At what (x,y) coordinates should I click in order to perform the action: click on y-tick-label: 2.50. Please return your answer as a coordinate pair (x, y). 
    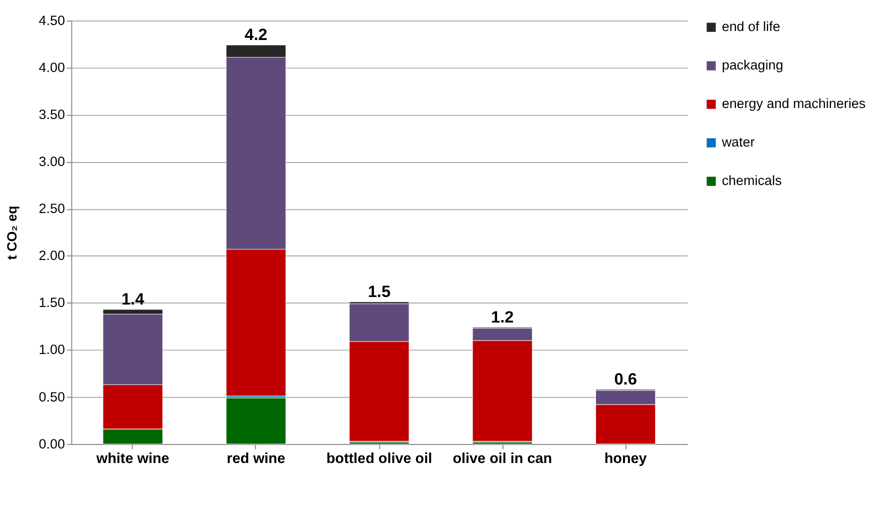
    Looking at the image, I should click on (51, 208).